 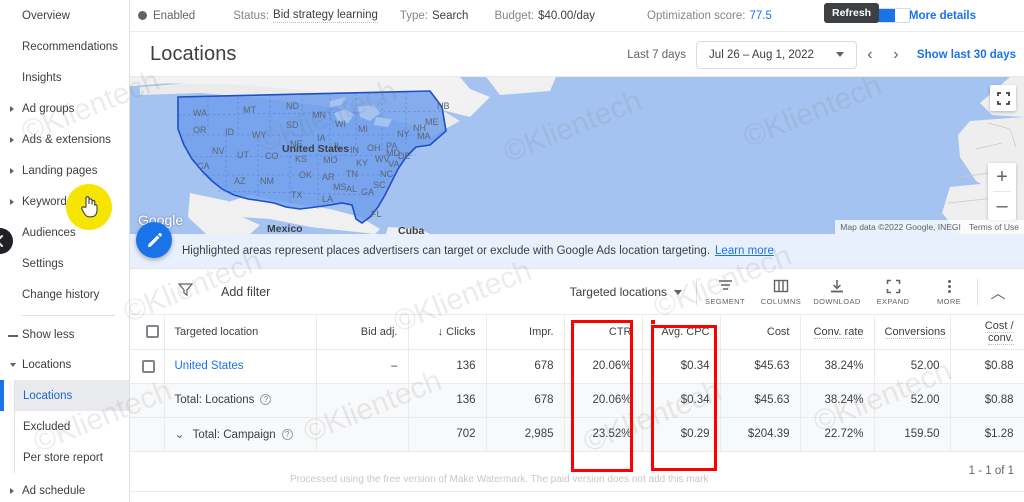 I want to click on zoom-divider, so click(x=1002, y=191).